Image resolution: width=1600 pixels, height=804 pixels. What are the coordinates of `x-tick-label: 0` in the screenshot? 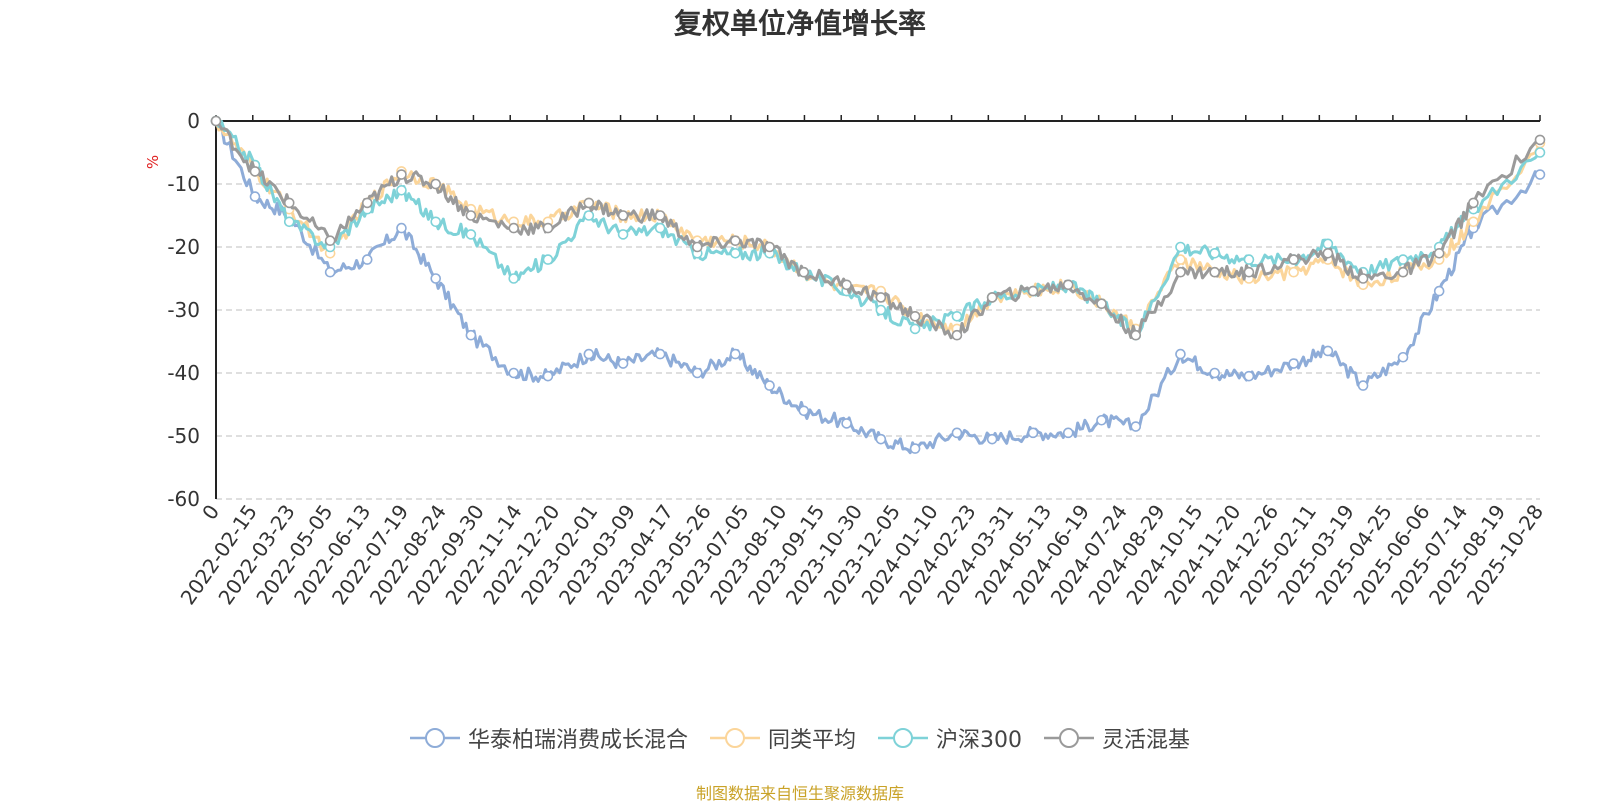 It's located at (210, 512).